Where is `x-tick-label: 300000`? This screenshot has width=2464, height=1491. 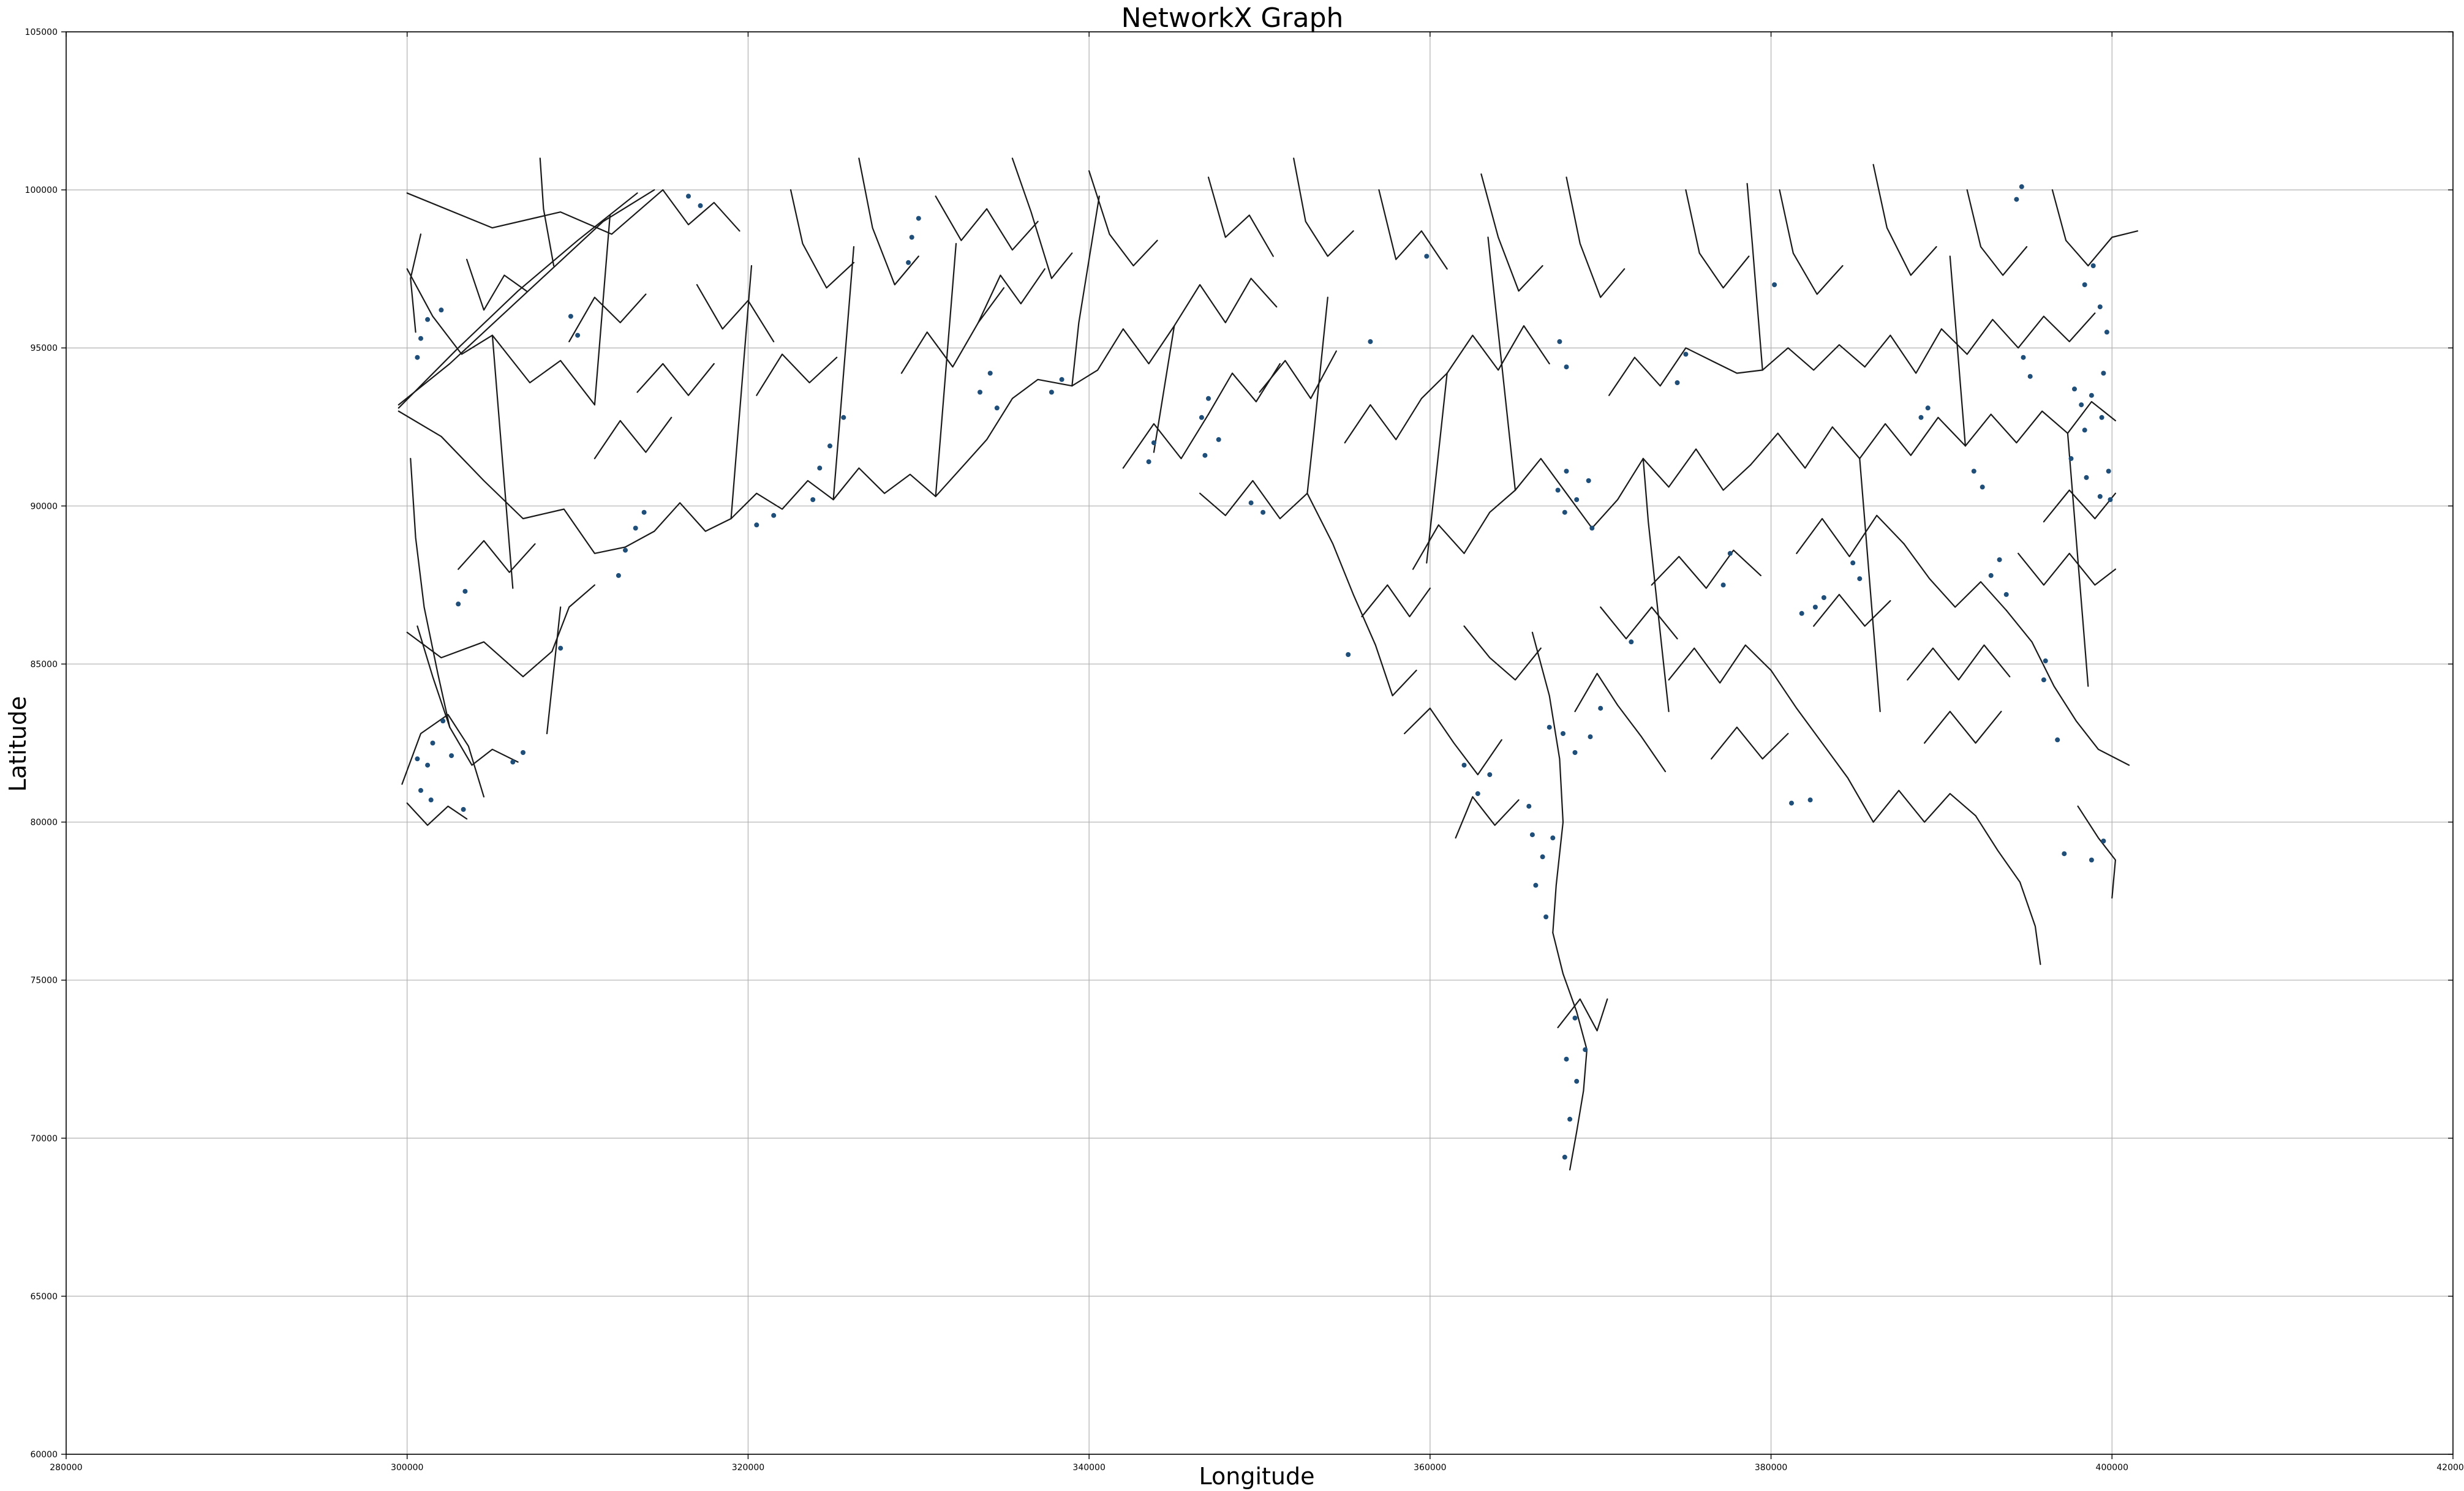 x-tick-label: 300000 is located at coordinates (407, 1468).